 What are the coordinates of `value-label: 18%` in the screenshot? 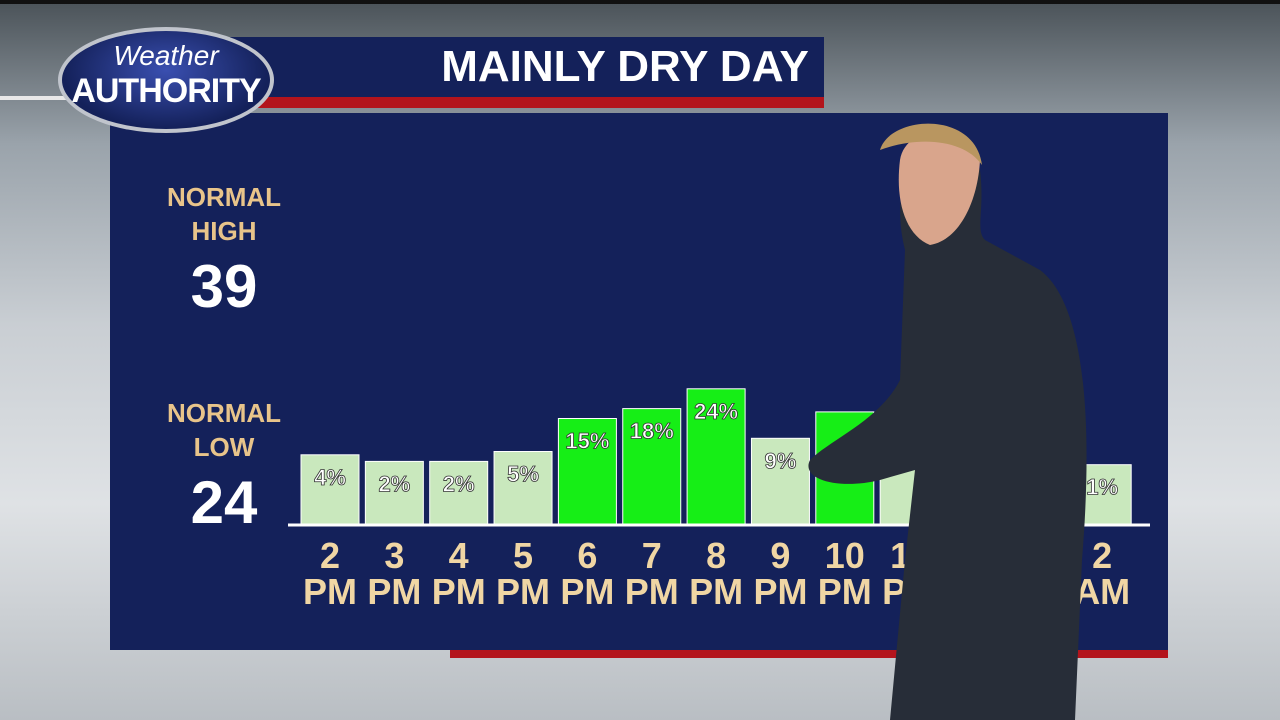 It's located at (652, 431).